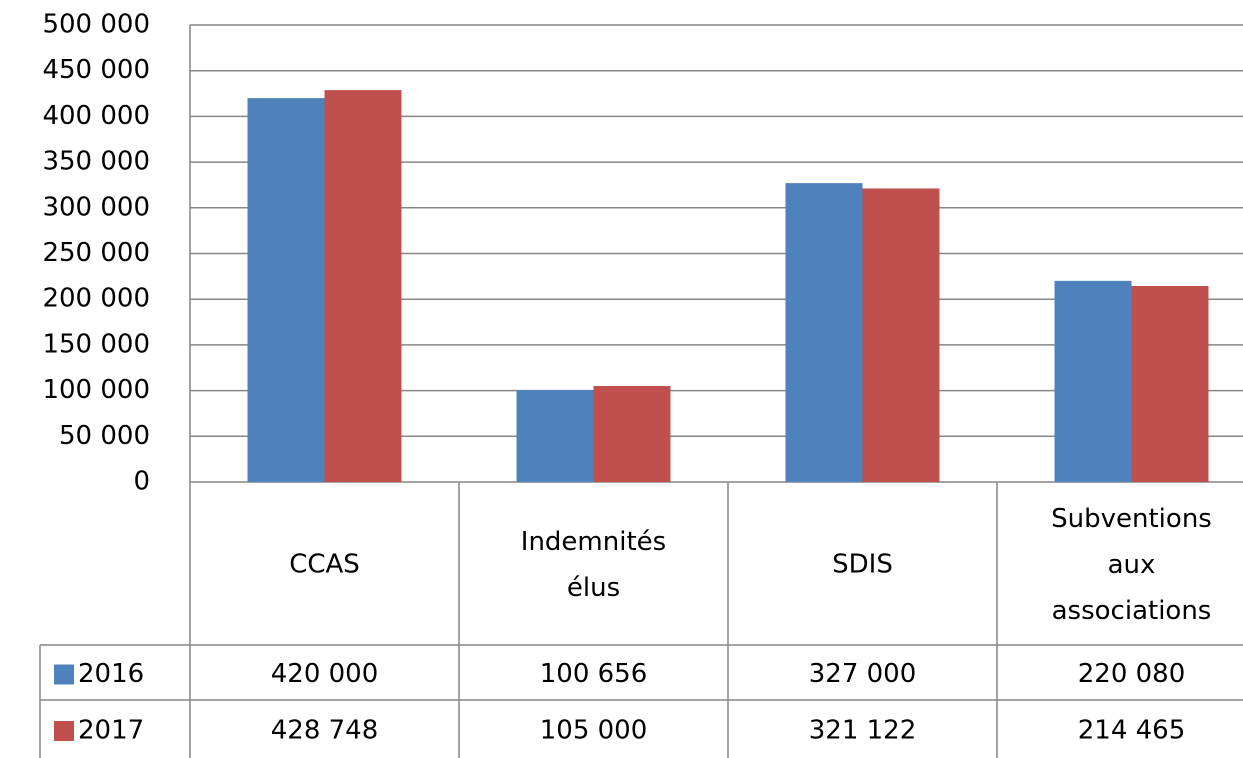  Describe the element at coordinates (593, 565) in the screenshot. I see `x-tick-label: Indemnités élus` at that location.